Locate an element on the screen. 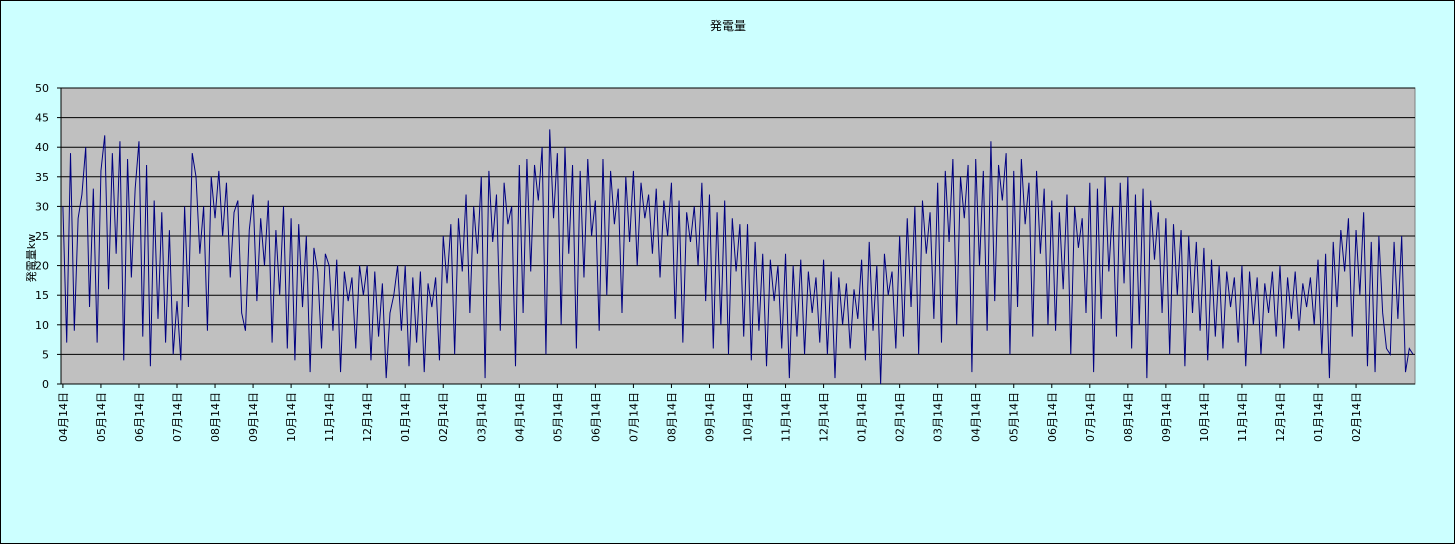 The width and height of the screenshot is (1456, 545). y-tick-label: 30 is located at coordinates (42, 206).